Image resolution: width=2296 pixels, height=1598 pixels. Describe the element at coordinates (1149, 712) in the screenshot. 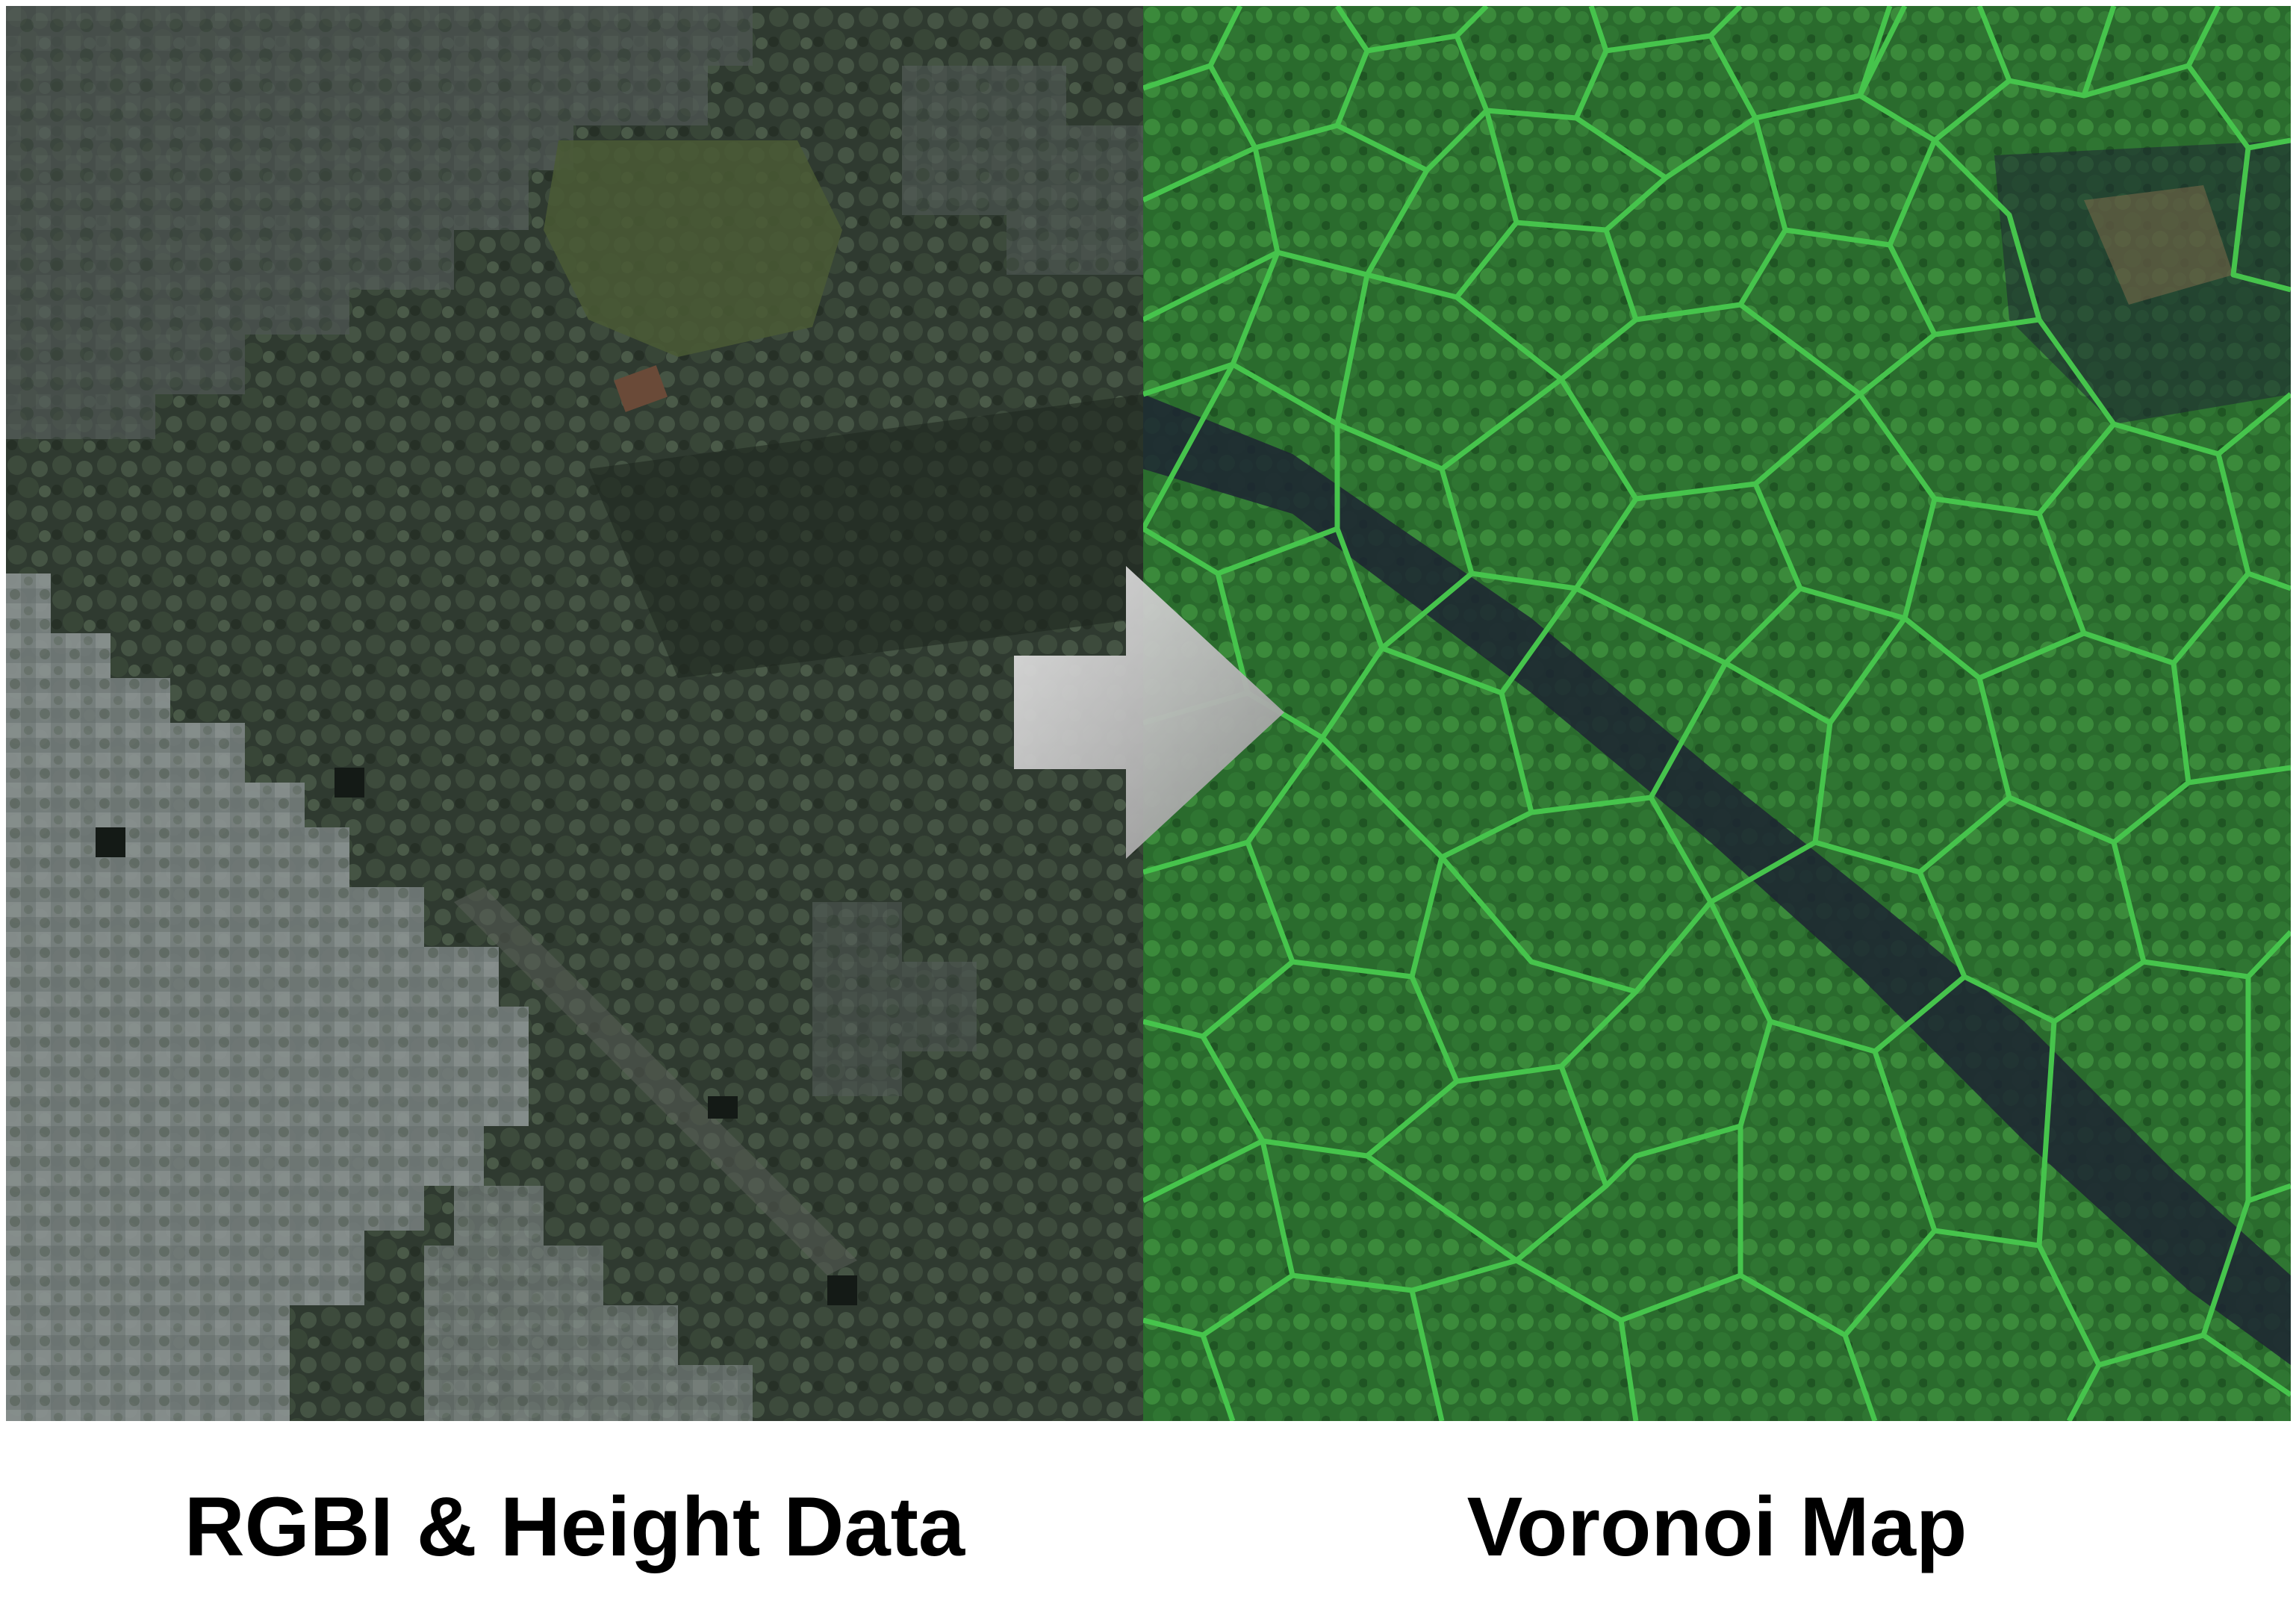

I see `right-arrow-icon` at that location.